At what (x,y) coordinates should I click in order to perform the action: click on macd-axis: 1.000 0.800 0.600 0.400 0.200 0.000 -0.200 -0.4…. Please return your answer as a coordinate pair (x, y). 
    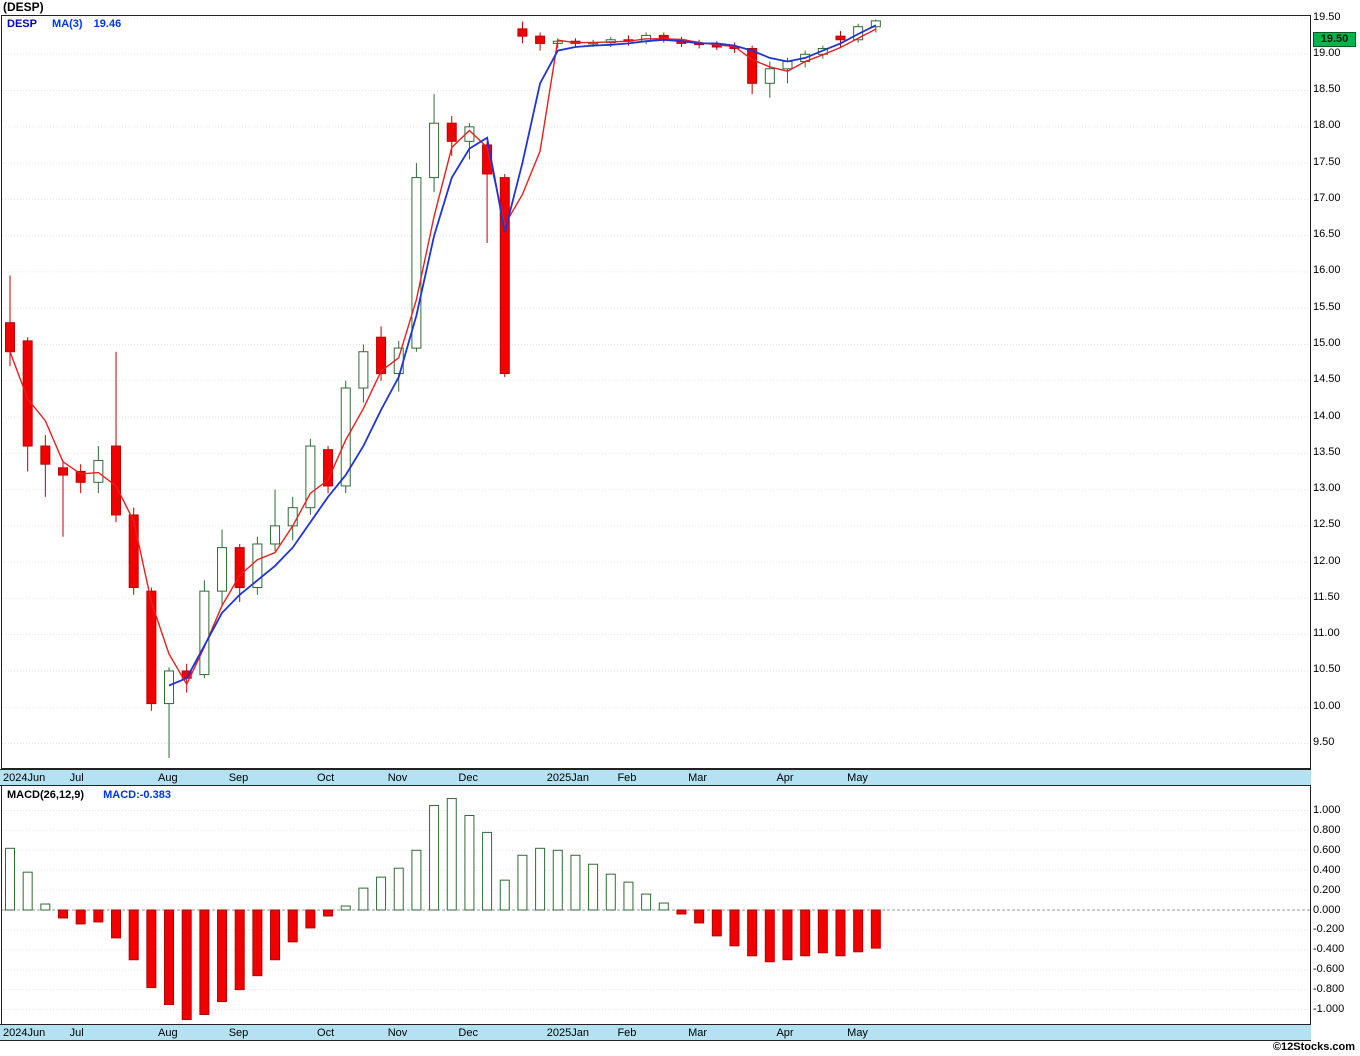
    Looking at the image, I should click on (1336, 905).